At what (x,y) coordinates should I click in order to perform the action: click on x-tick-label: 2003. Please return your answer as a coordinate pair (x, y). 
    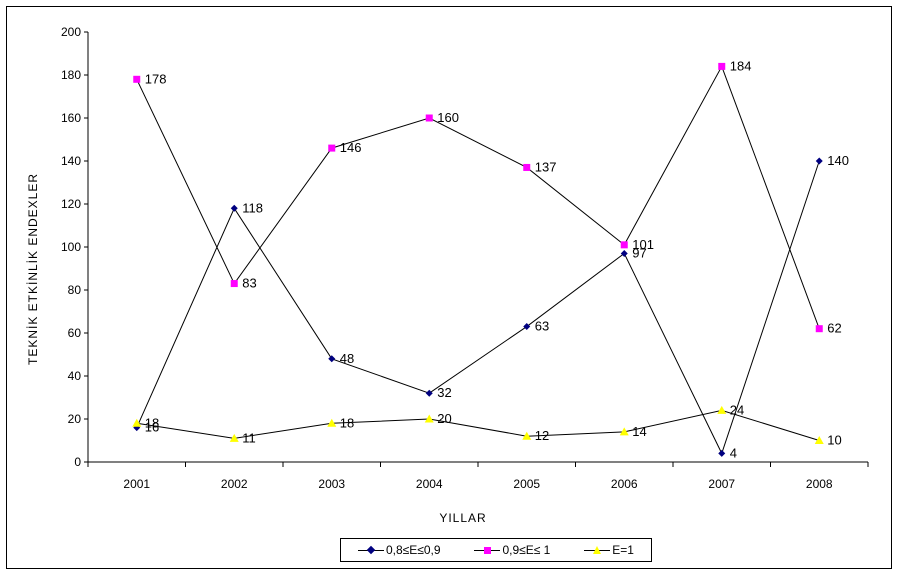
    Looking at the image, I should click on (331, 484).